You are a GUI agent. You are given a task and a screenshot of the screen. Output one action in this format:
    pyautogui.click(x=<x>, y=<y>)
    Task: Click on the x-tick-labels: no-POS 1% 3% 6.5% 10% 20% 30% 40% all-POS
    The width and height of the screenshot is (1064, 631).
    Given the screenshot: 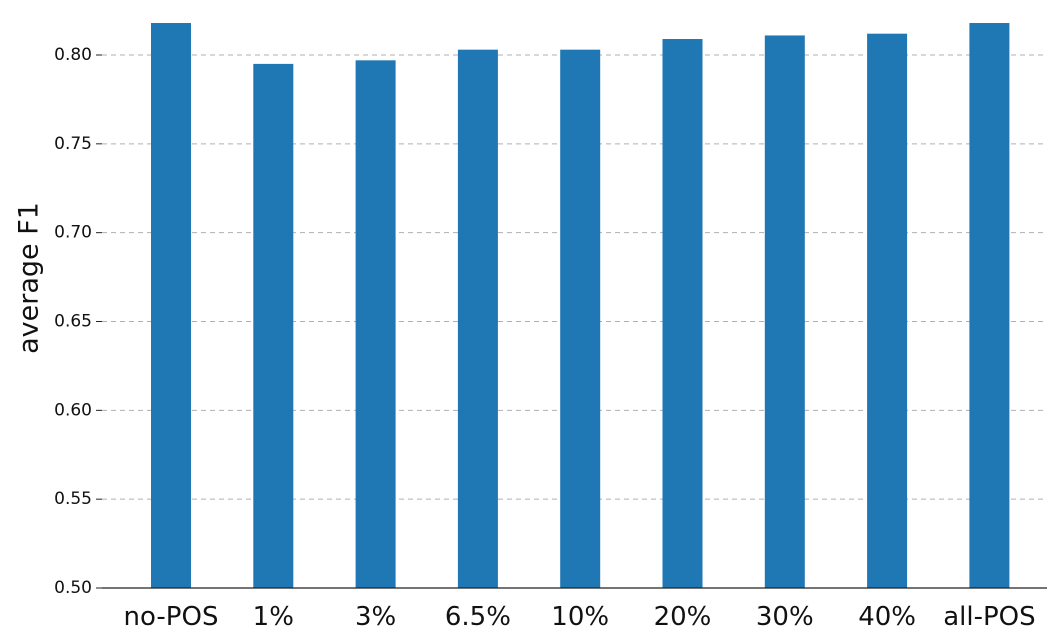 What is the action you would take?
    pyautogui.click(x=580, y=616)
    